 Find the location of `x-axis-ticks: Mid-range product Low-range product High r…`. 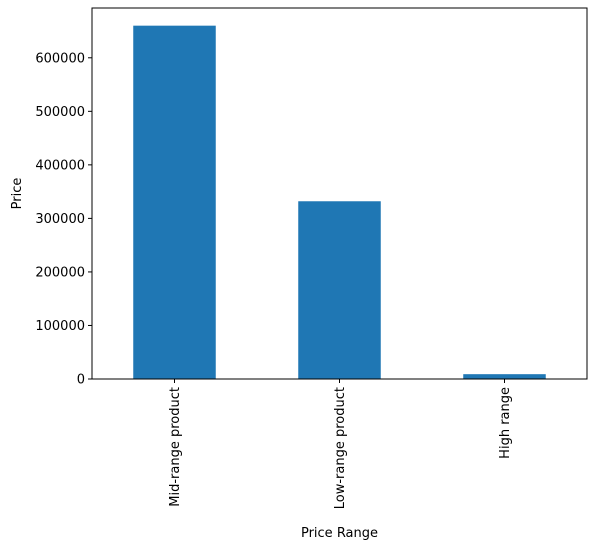

x-axis-ticks: Mid-range product Low-range product High r… is located at coordinates (340, 444).